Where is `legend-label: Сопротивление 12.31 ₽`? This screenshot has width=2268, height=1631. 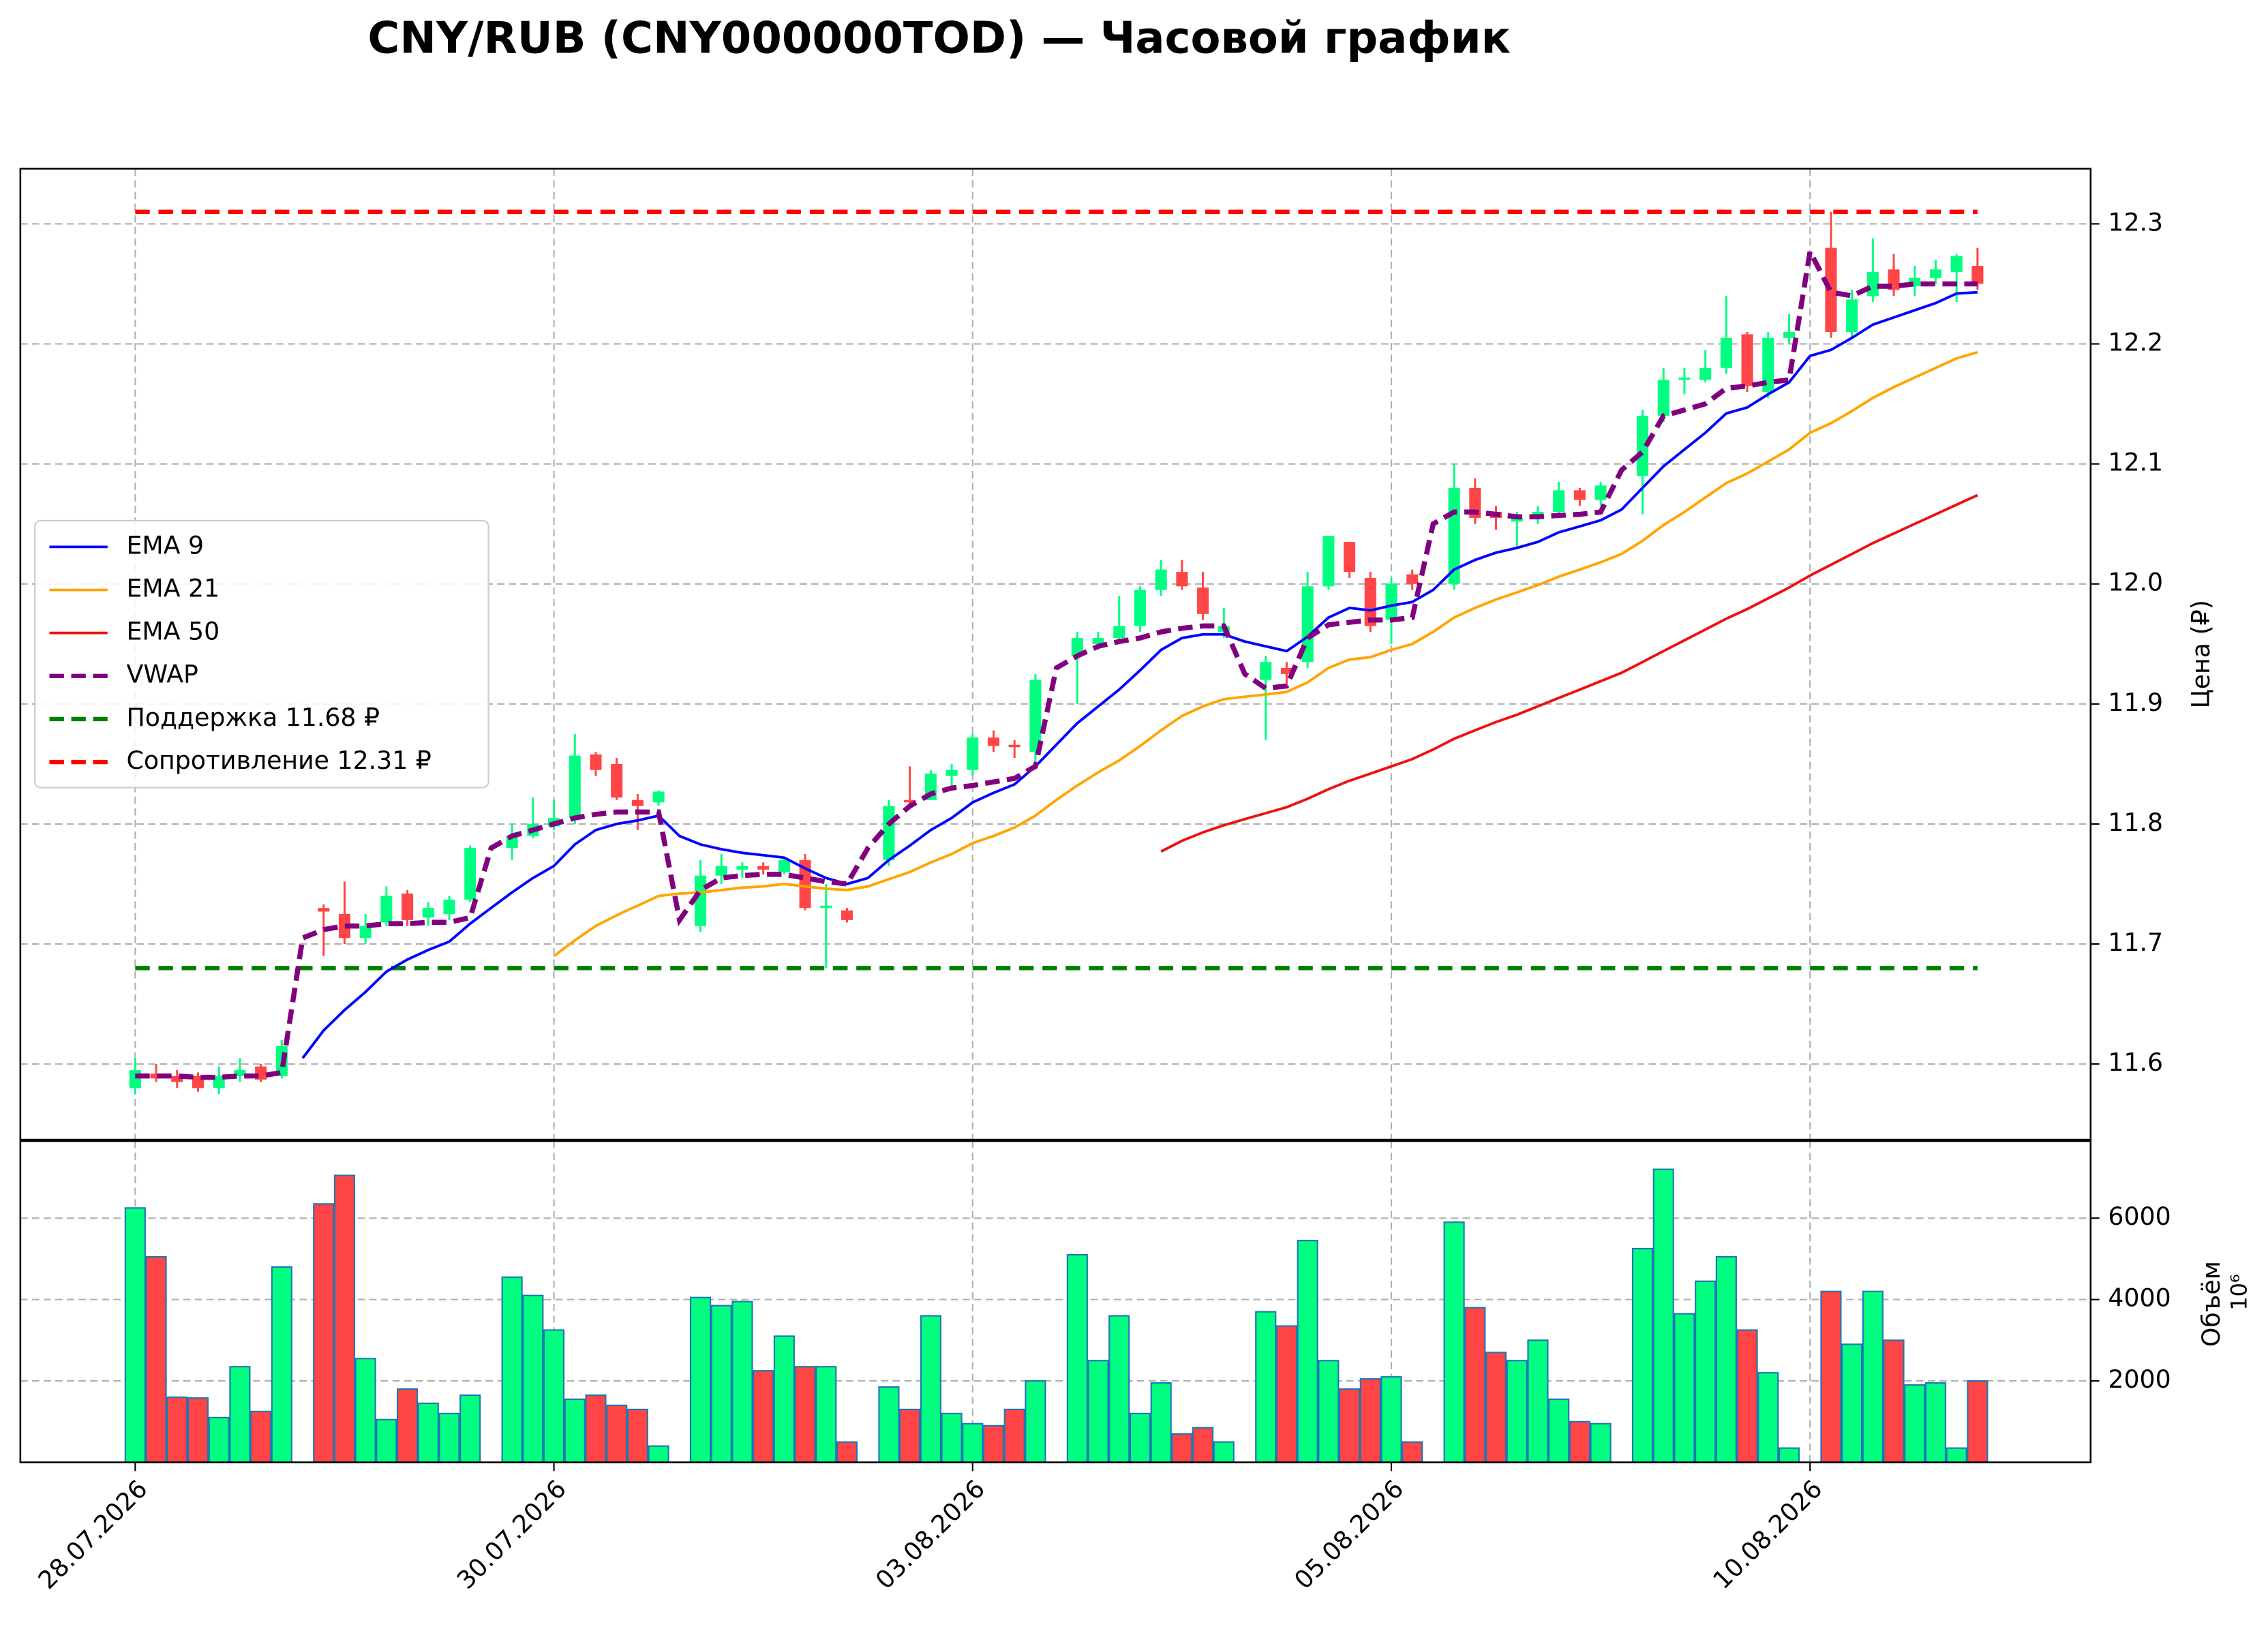
legend-label: Сопротивление 12.31 ₽ is located at coordinates (279, 760).